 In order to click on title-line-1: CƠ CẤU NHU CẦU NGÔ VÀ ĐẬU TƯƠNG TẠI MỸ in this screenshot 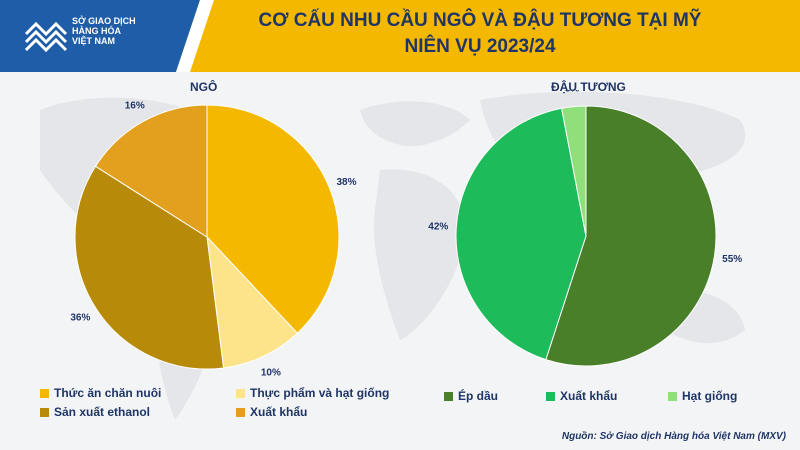, I will do `click(480, 20)`.